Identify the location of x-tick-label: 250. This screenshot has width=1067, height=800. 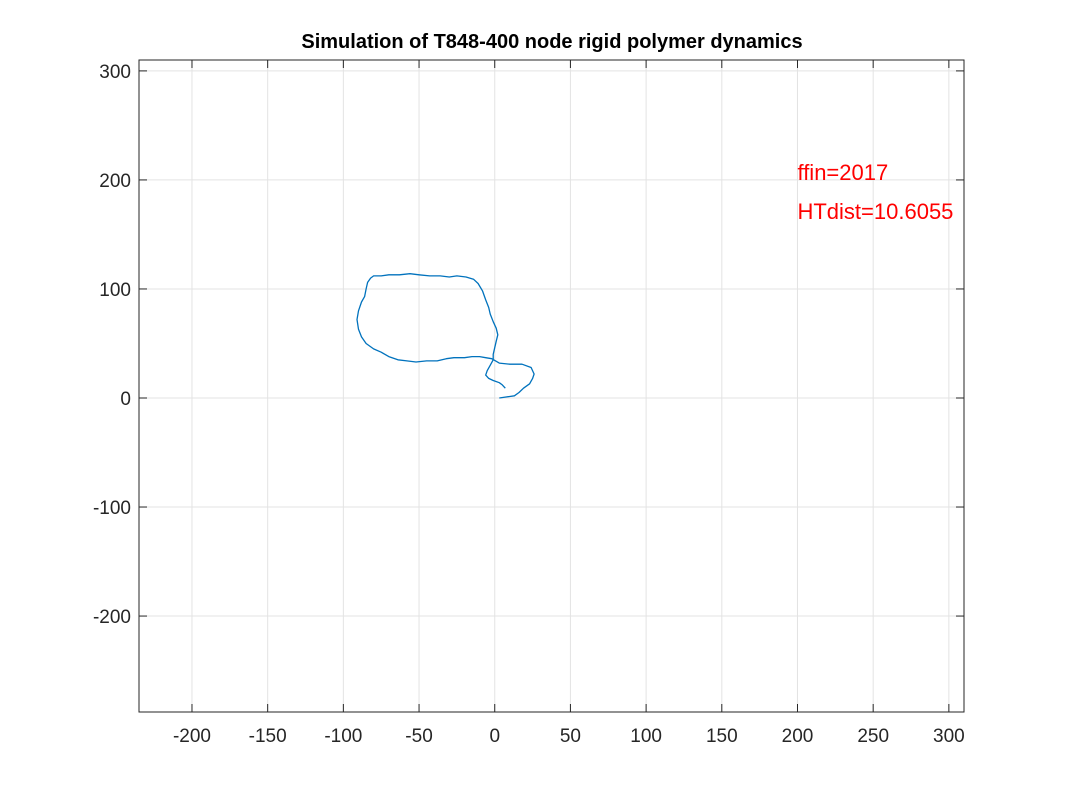
(873, 736).